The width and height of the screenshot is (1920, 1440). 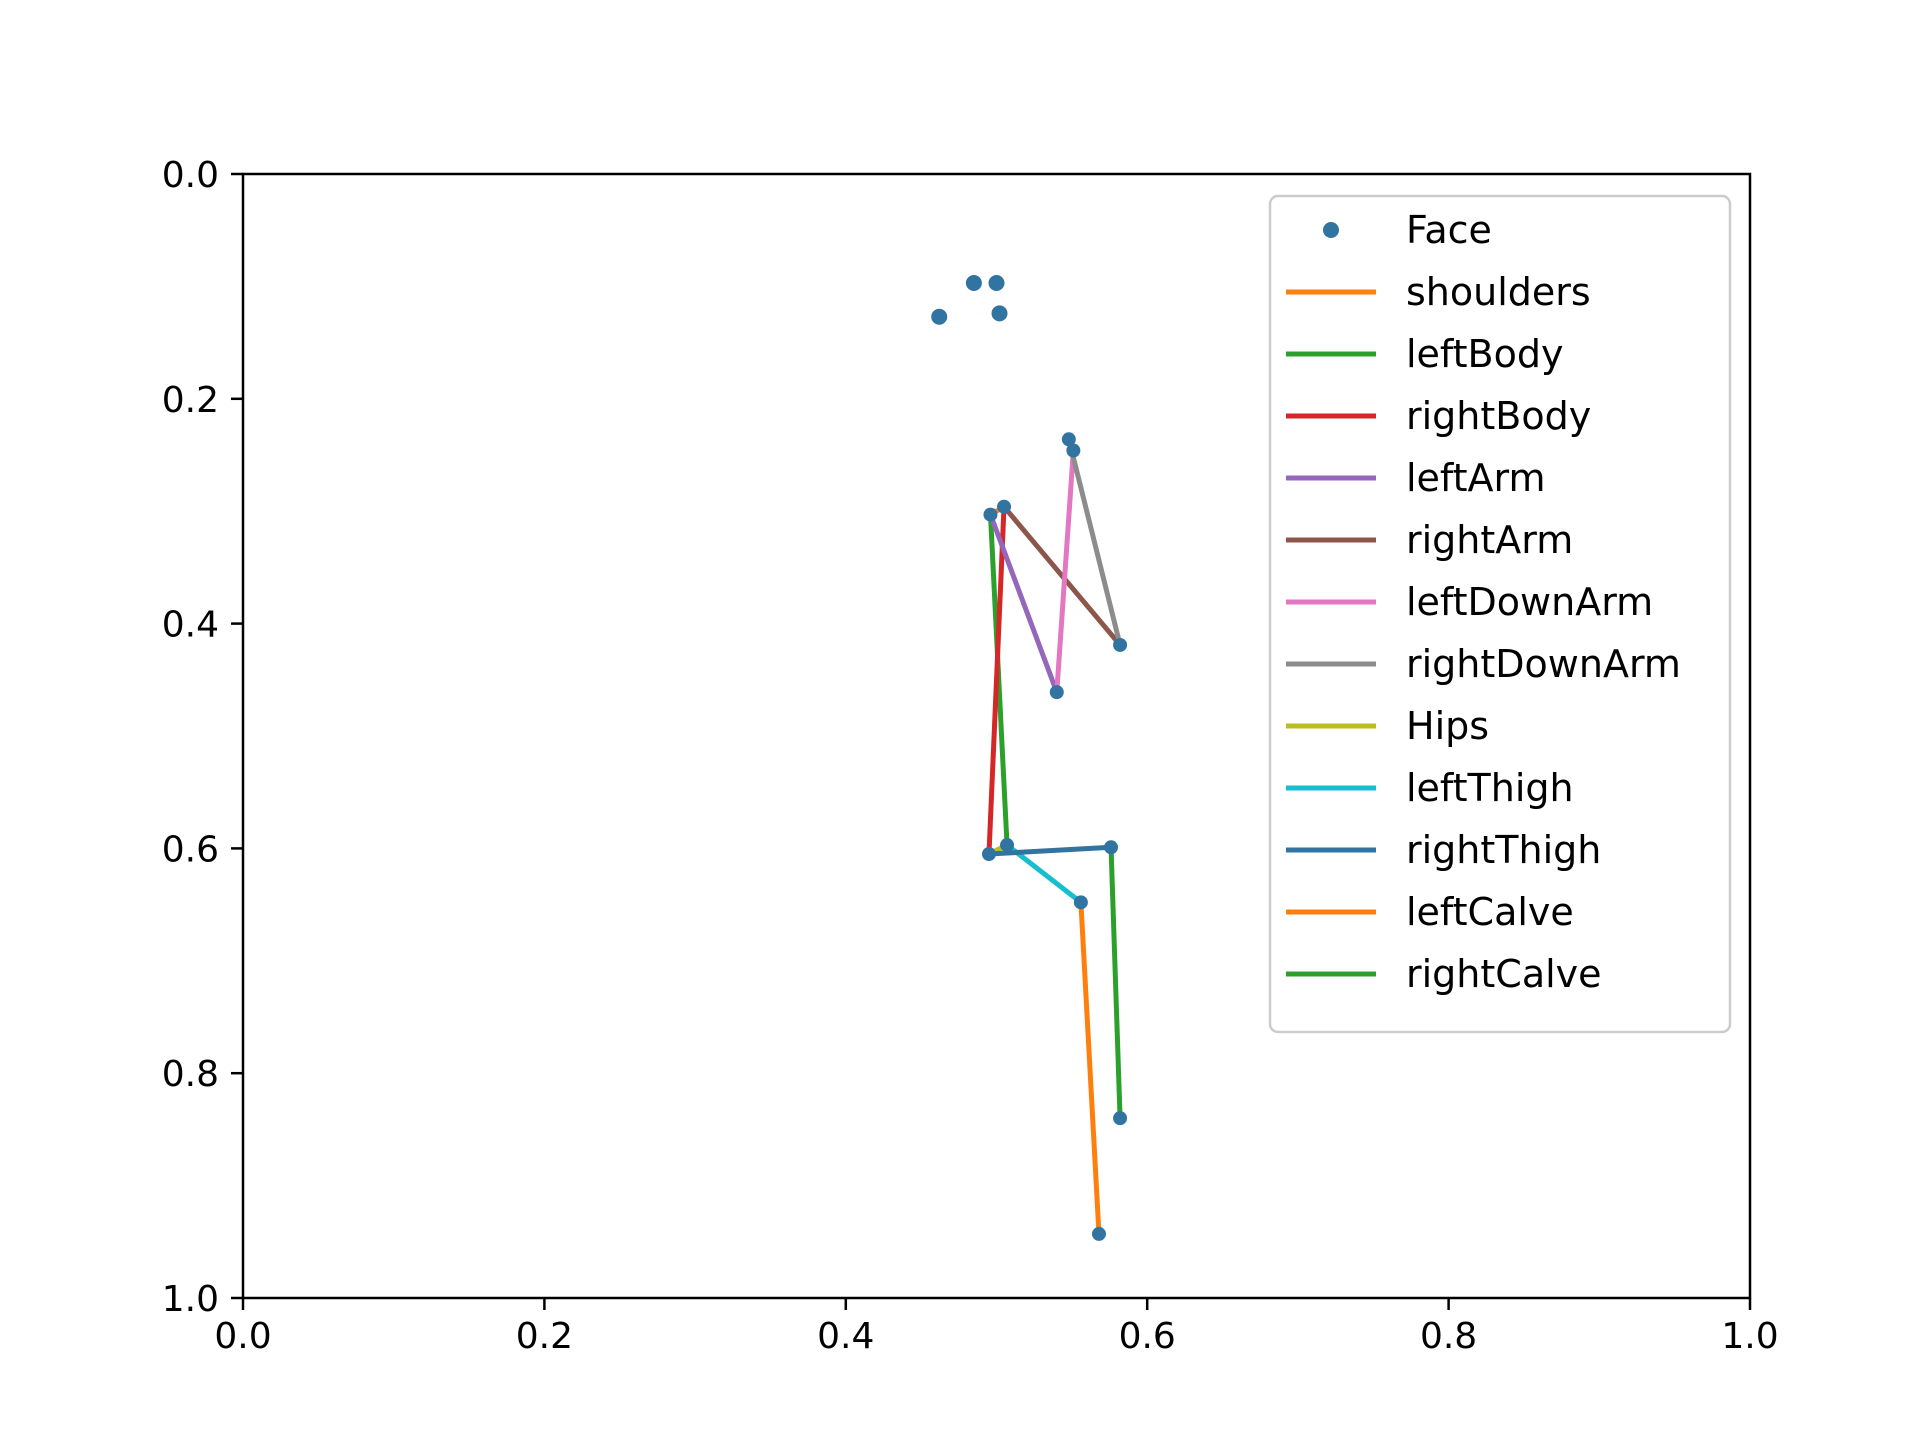 What do you see at coordinates (996, 680) in the screenshot?
I see `series-line-rightBody` at bounding box center [996, 680].